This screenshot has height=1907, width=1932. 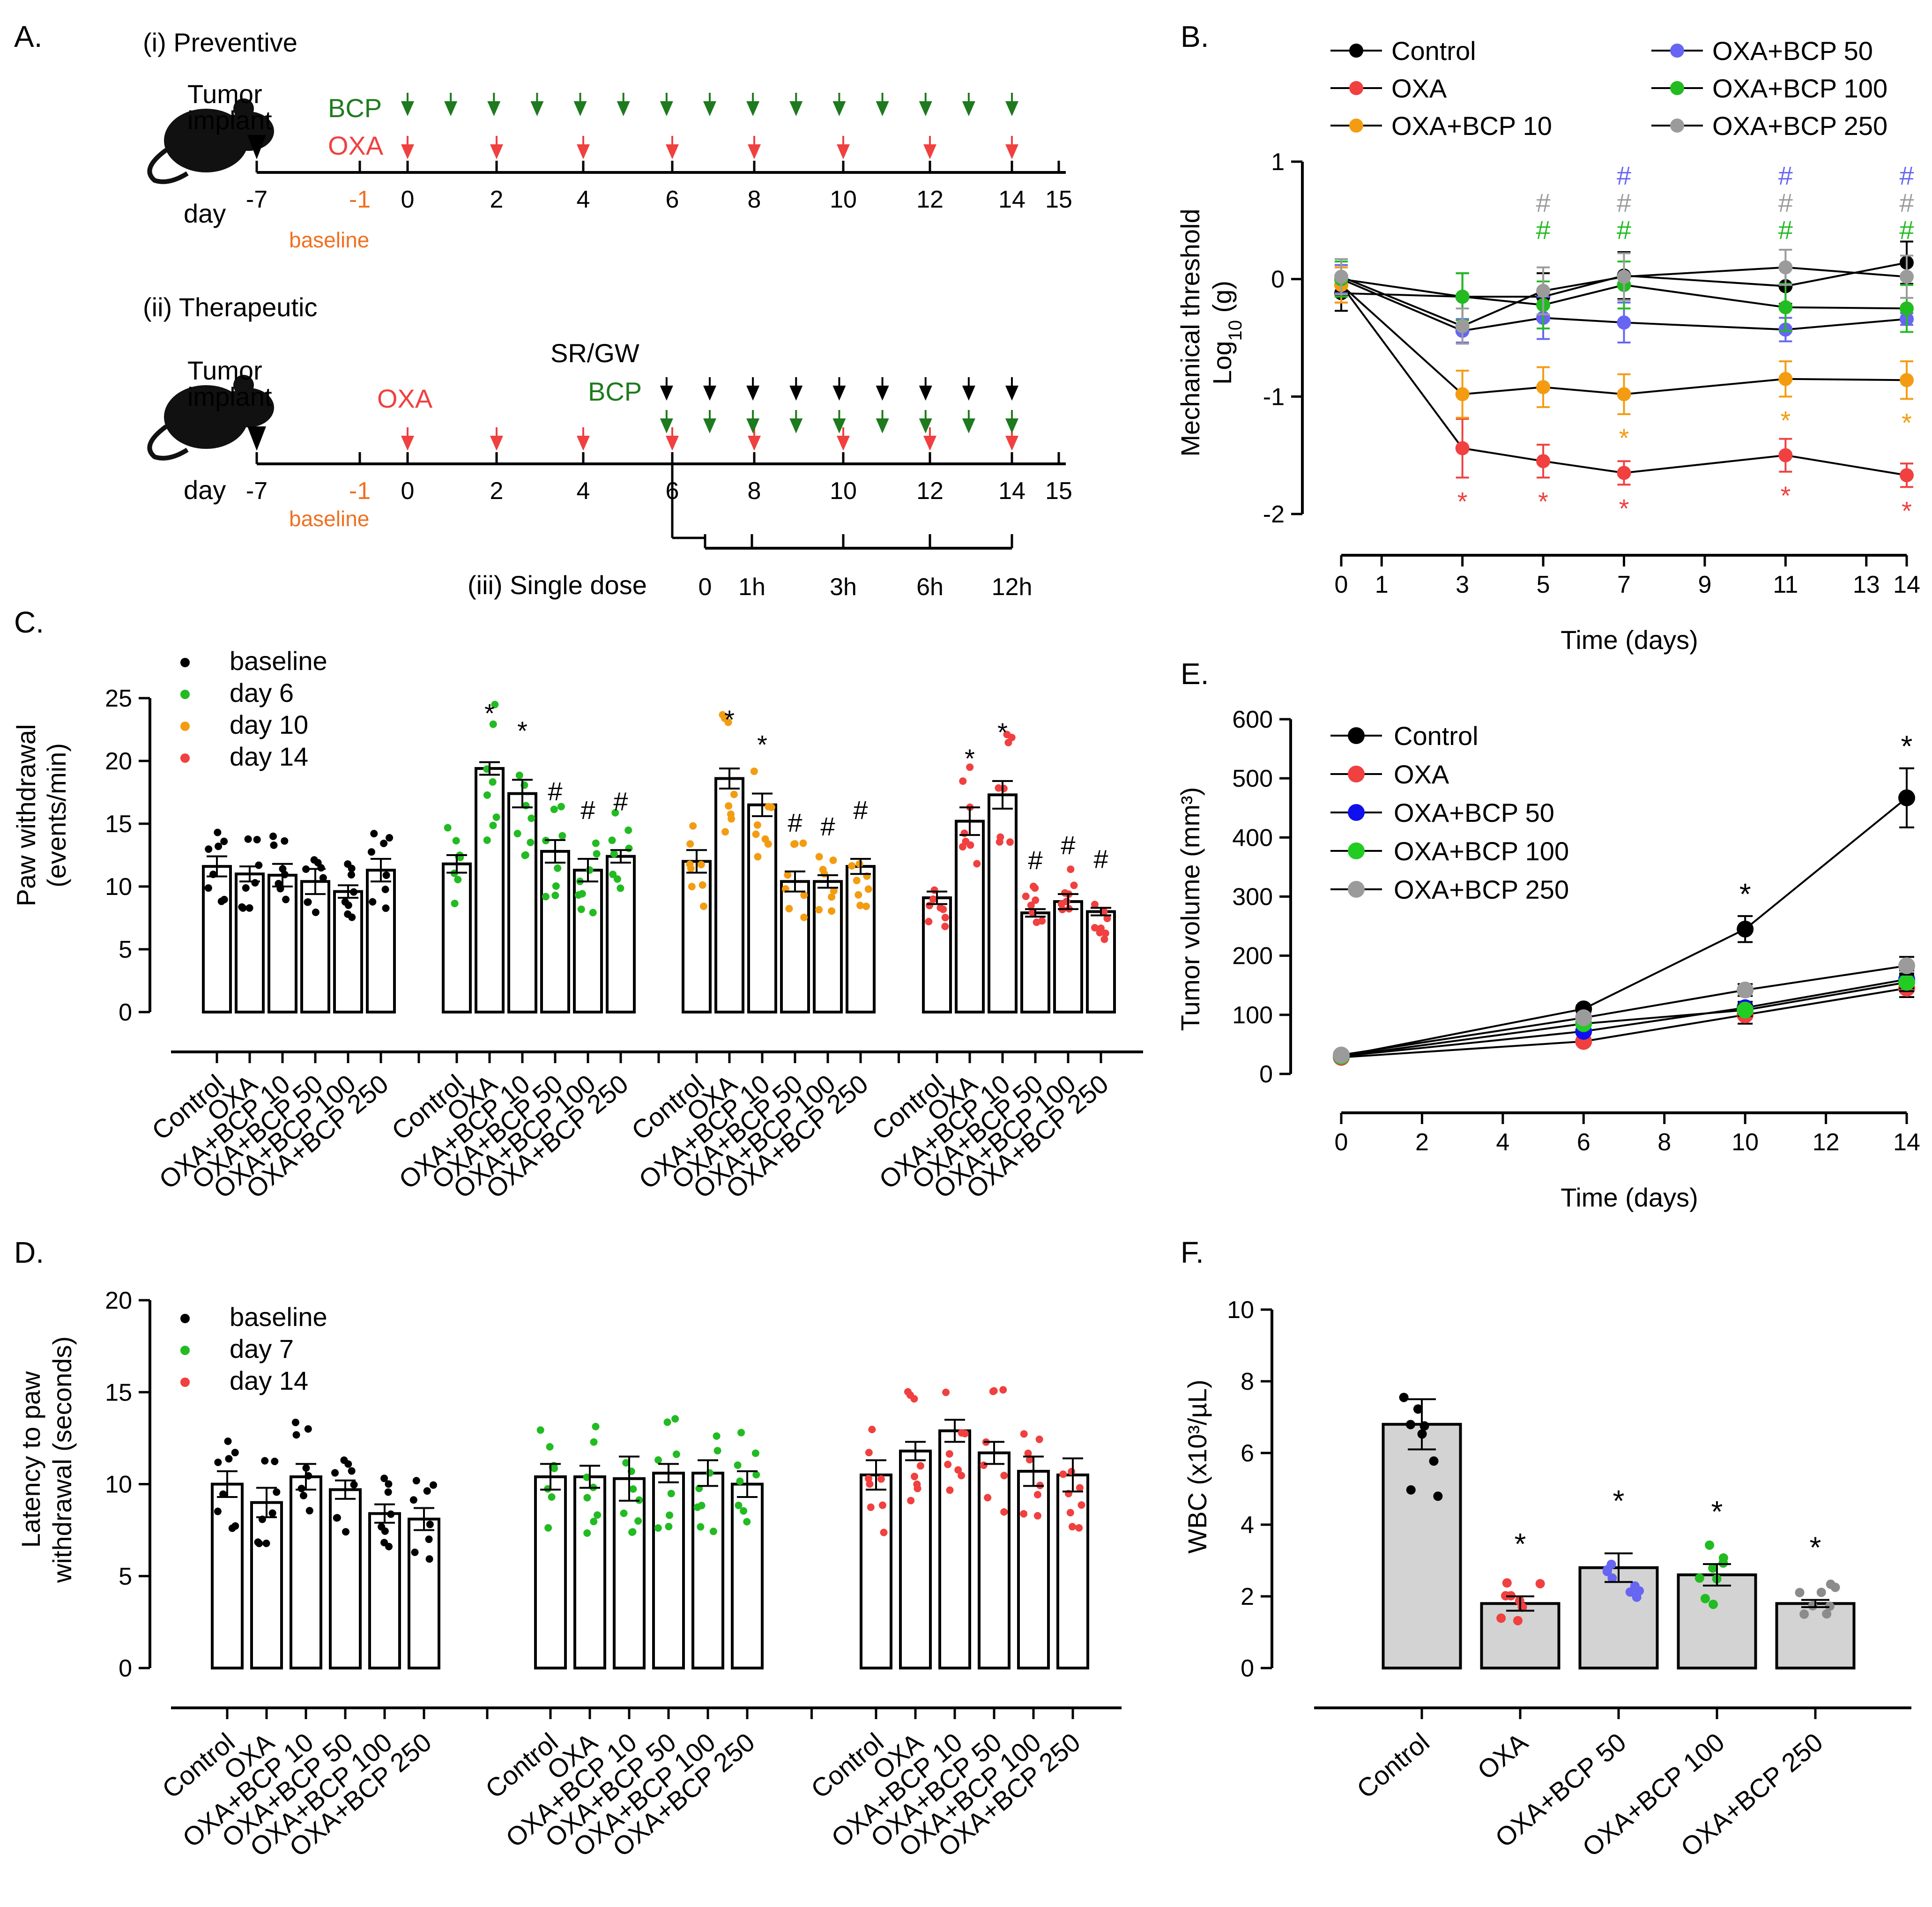 What do you see at coordinates (29, 1252) in the screenshot?
I see `panel-d-label: D.` at bounding box center [29, 1252].